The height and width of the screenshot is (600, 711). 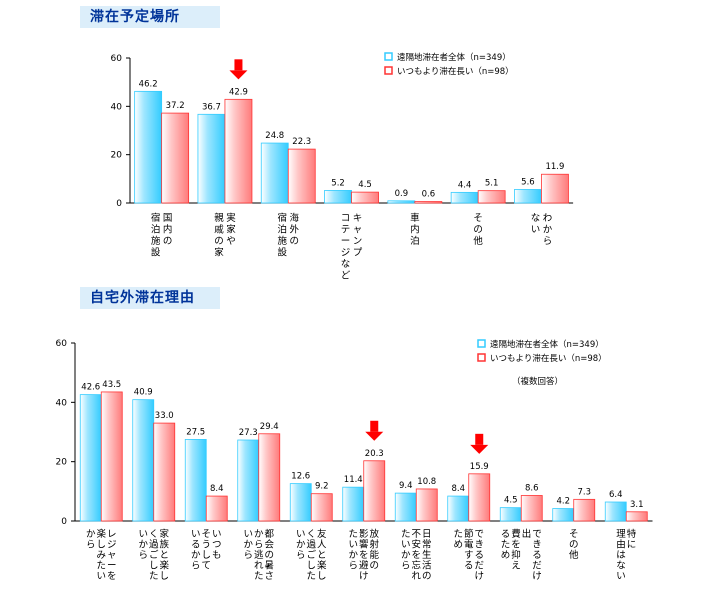 What do you see at coordinates (206, 566) in the screenshot?
I see `c1-category-label: て` at bounding box center [206, 566].